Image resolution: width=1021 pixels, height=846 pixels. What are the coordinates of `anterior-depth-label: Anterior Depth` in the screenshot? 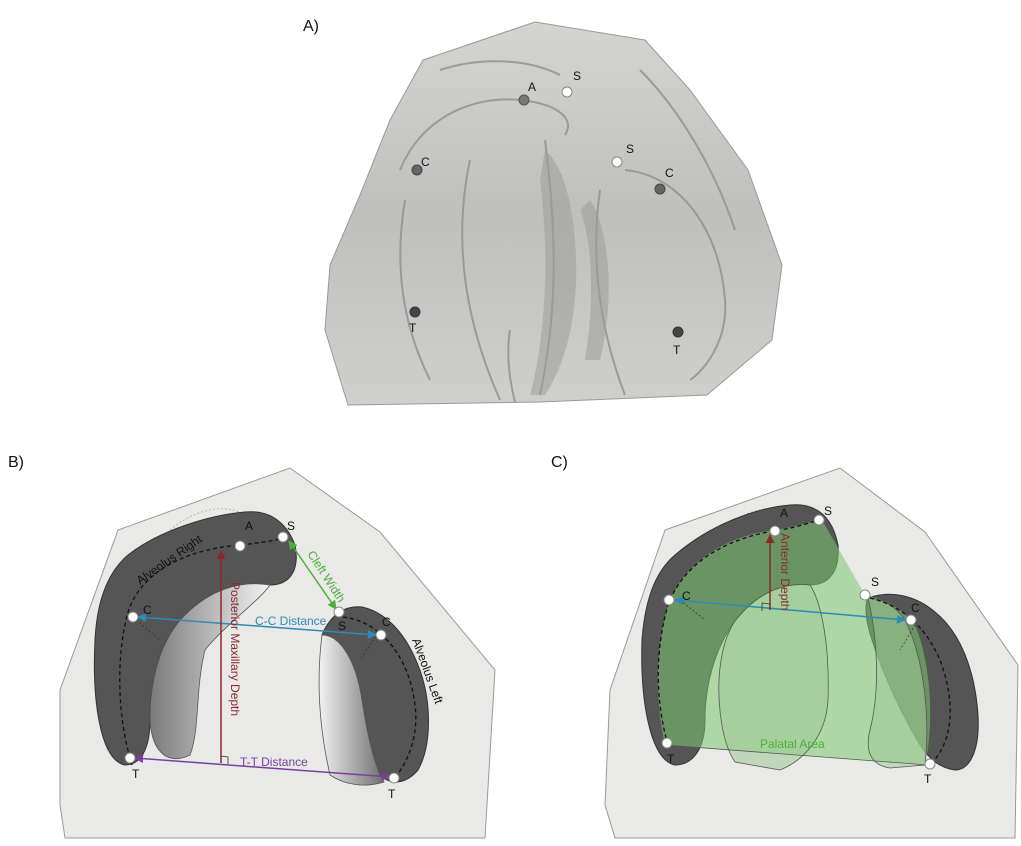 It's located at (785, 571).